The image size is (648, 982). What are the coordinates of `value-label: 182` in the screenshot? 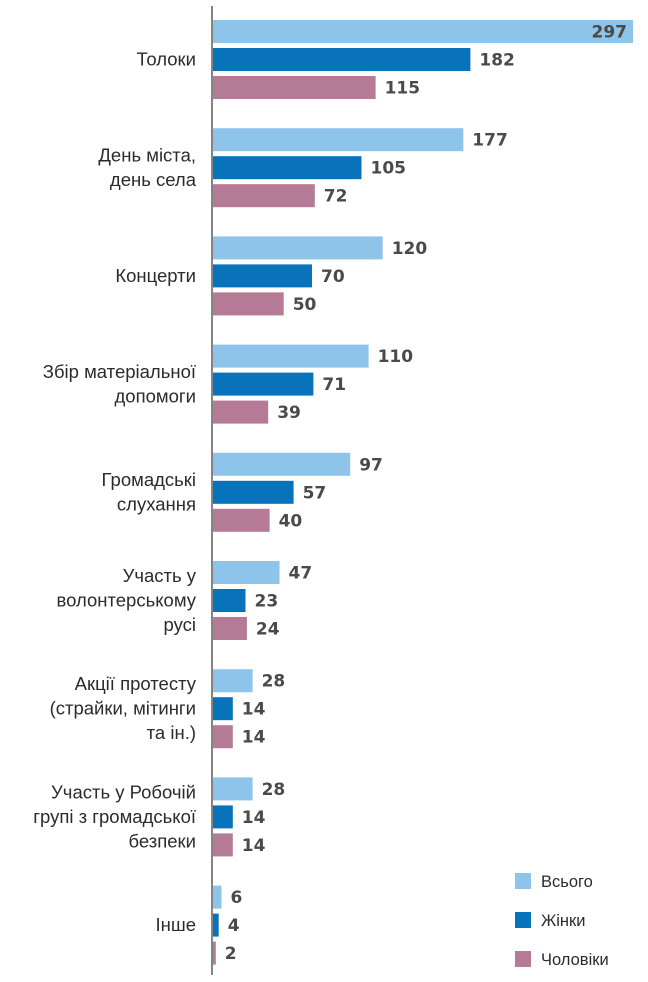 It's located at (497, 61).